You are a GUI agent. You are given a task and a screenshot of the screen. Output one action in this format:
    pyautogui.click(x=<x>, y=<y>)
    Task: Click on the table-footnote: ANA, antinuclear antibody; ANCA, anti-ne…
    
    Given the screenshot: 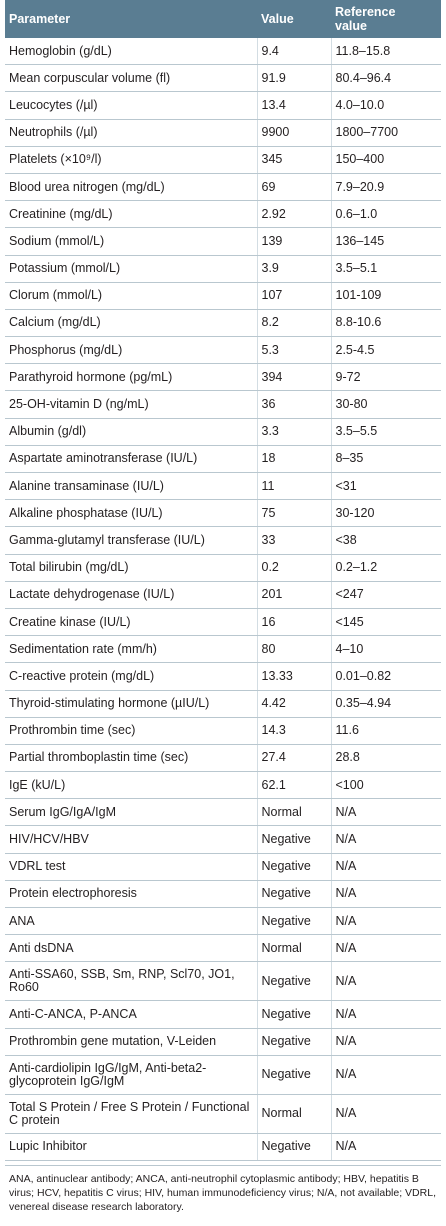 What is the action you would take?
    pyautogui.click(x=223, y=1189)
    